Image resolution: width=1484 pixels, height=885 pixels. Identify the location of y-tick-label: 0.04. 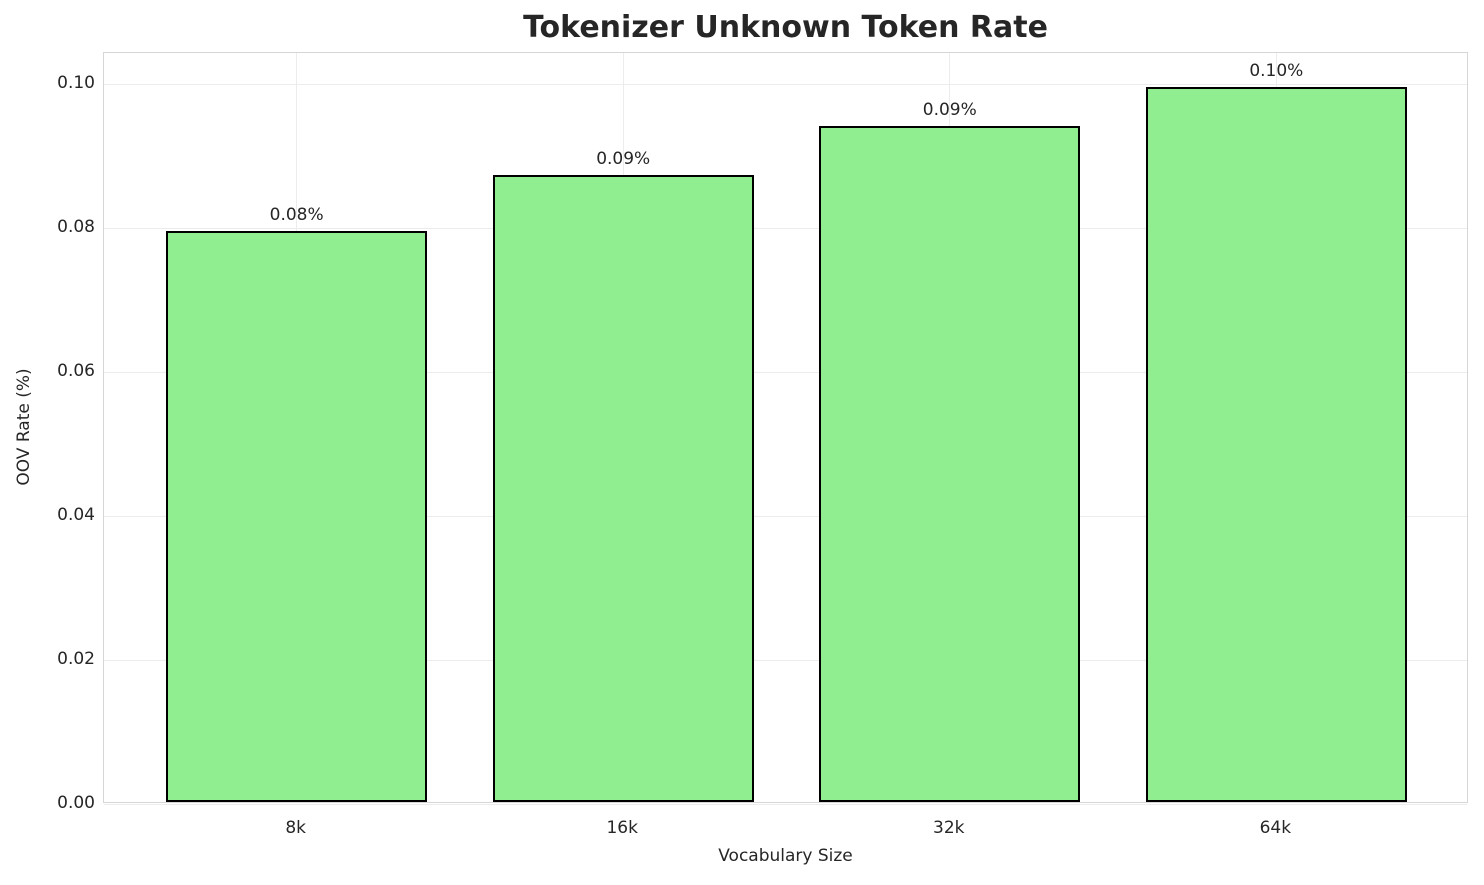
(76, 515).